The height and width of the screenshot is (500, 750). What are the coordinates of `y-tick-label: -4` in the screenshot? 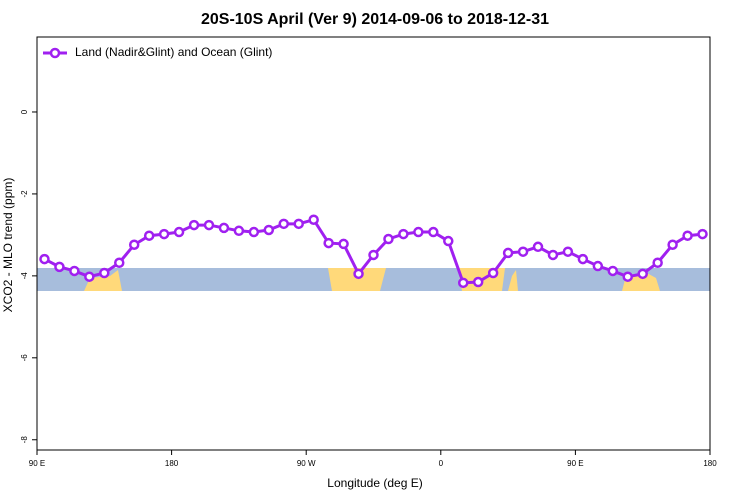 It's located at (24, 276).